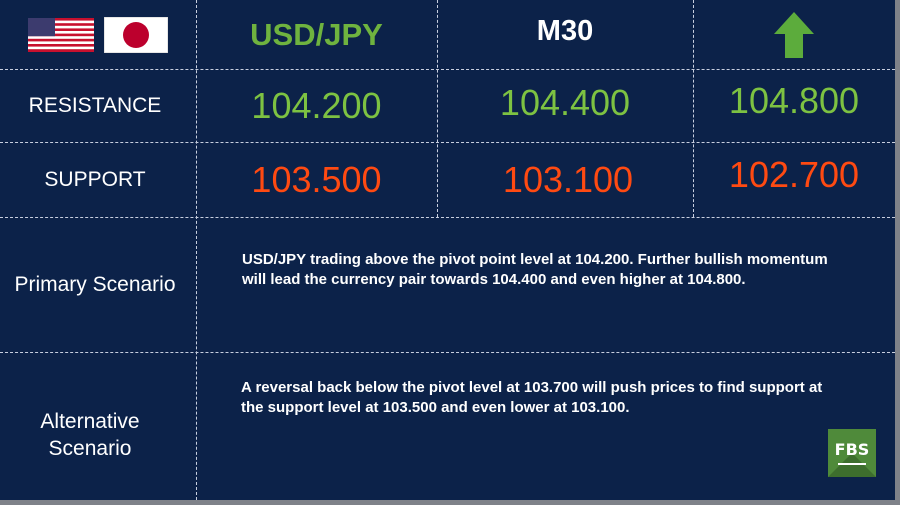 The width and height of the screenshot is (900, 505). What do you see at coordinates (565, 30) in the screenshot?
I see `timeframe: M30` at bounding box center [565, 30].